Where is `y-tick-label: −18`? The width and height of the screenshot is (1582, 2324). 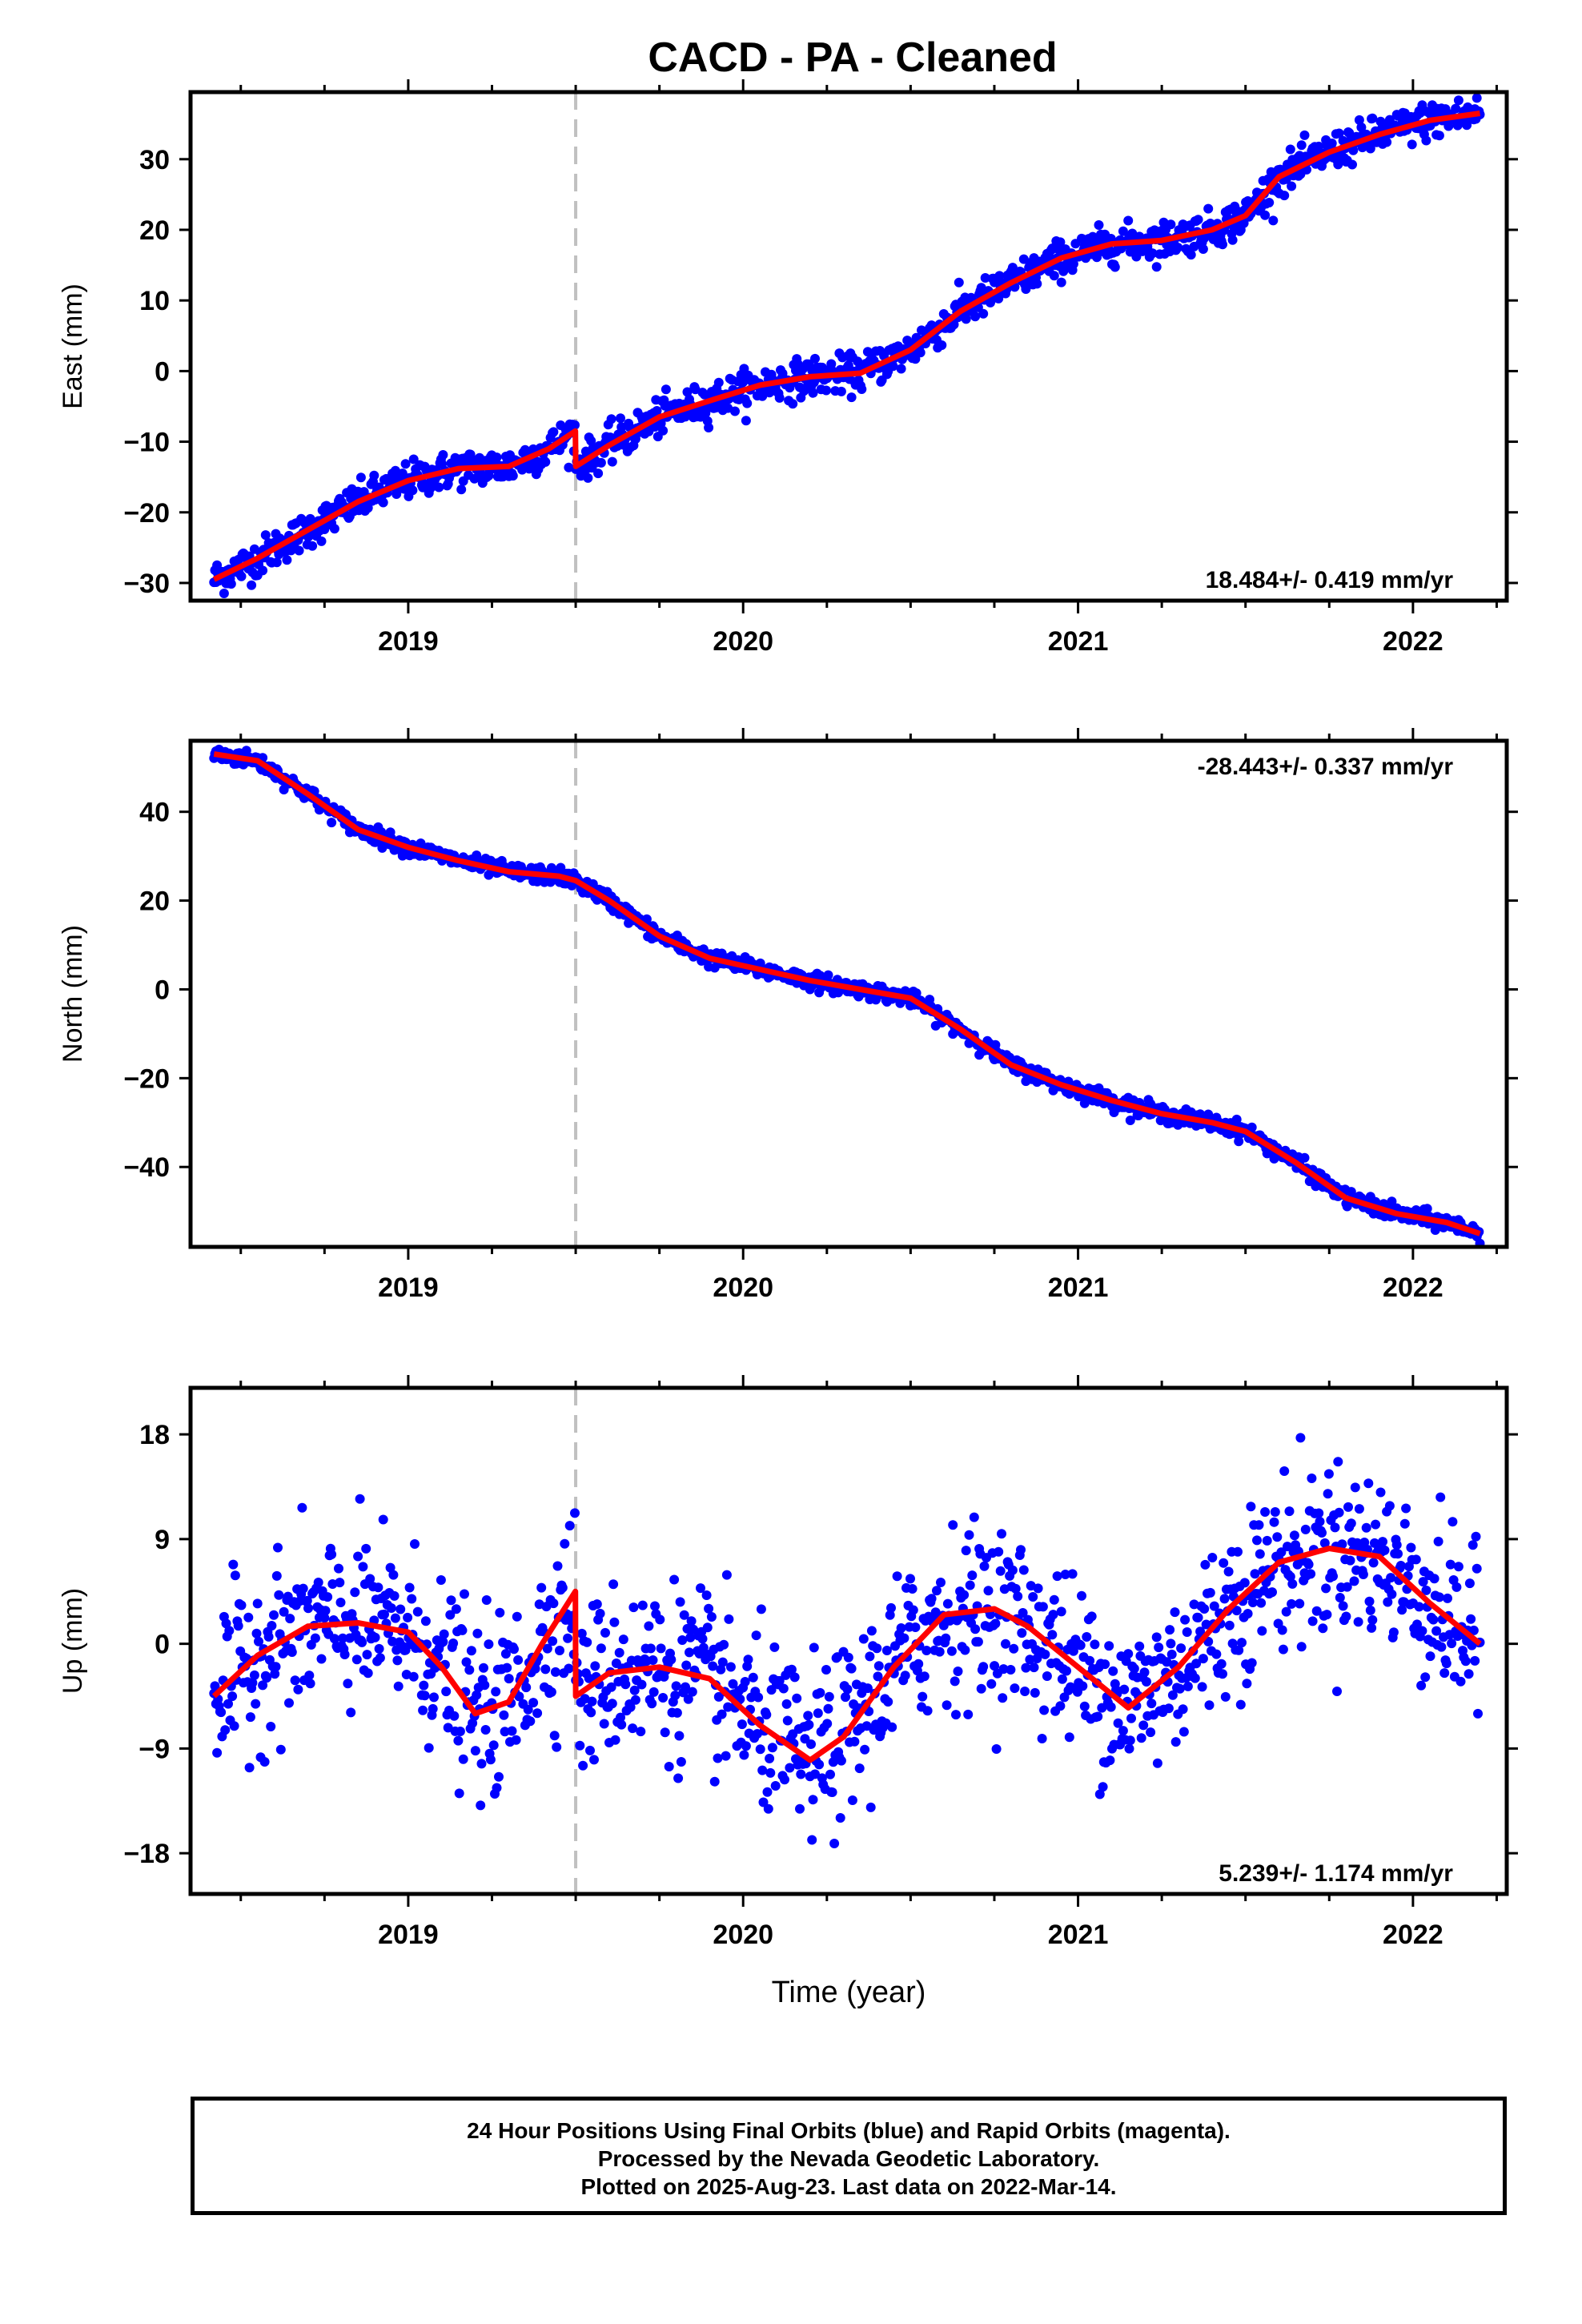 y-tick-label: −18 is located at coordinates (146, 1854).